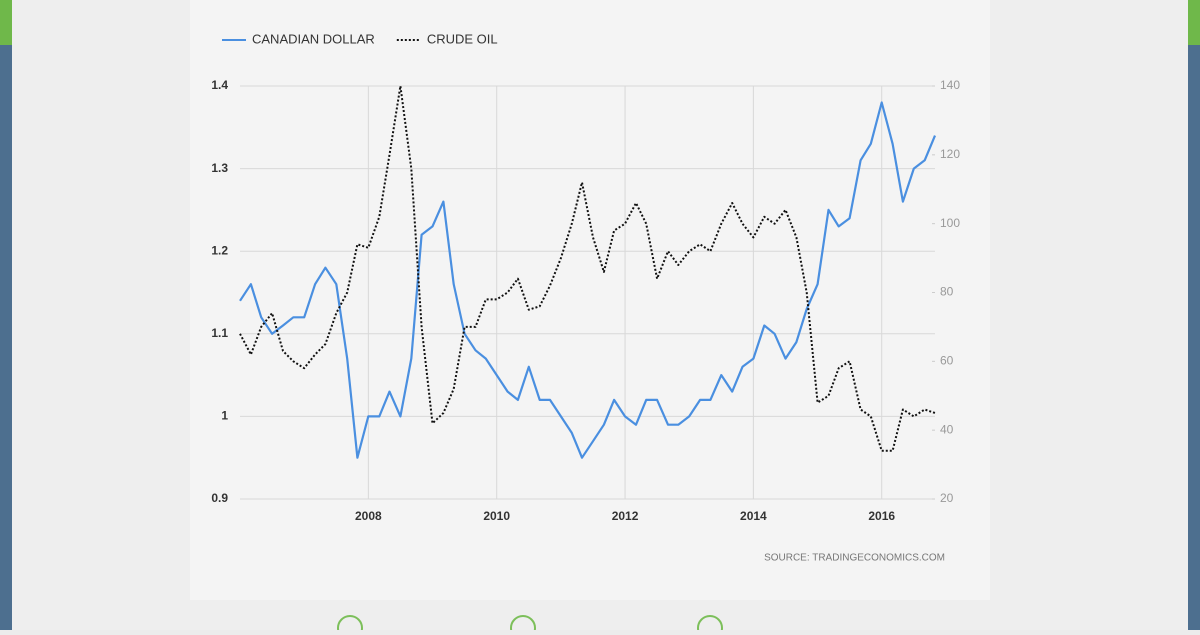 The height and width of the screenshot is (635, 1200). I want to click on left-edge, so click(6, 335).